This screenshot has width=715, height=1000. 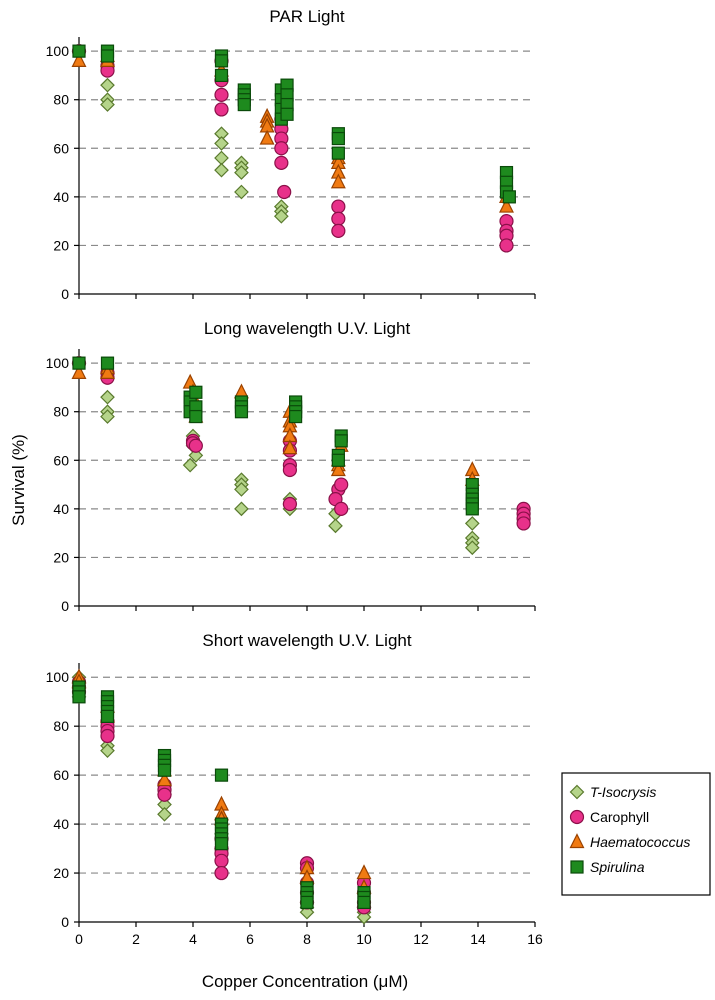 I want to click on legend-marker-t-isocrysis, so click(x=577, y=792).